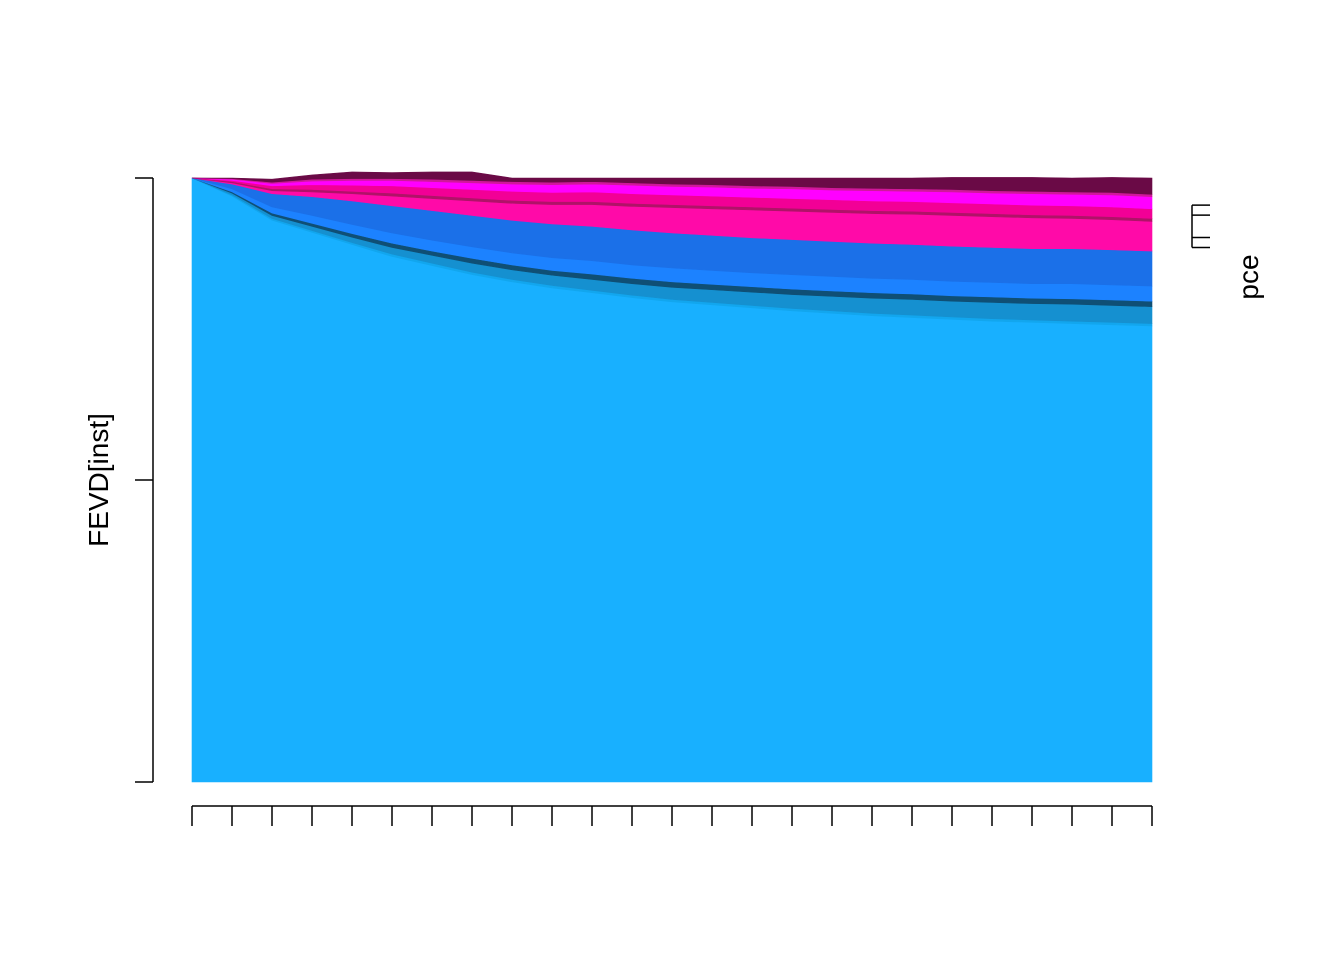 This screenshot has height=960, width=1344. What do you see at coordinates (1200, 226) in the screenshot?
I see `side-bracket` at bounding box center [1200, 226].